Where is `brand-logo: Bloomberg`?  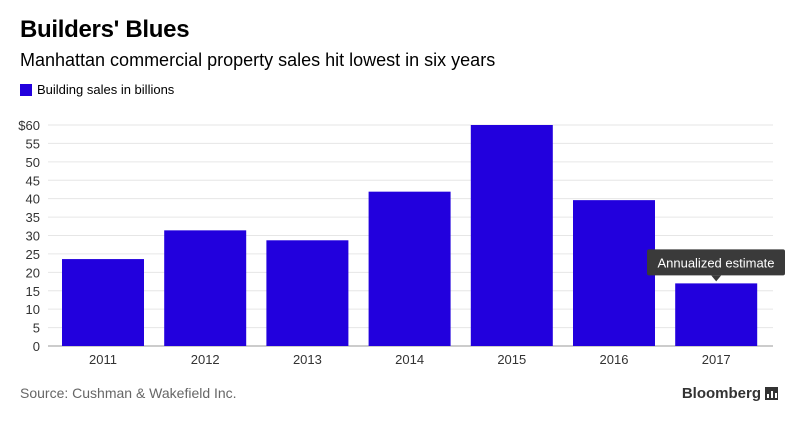 brand-logo: Bloomberg is located at coordinates (730, 393).